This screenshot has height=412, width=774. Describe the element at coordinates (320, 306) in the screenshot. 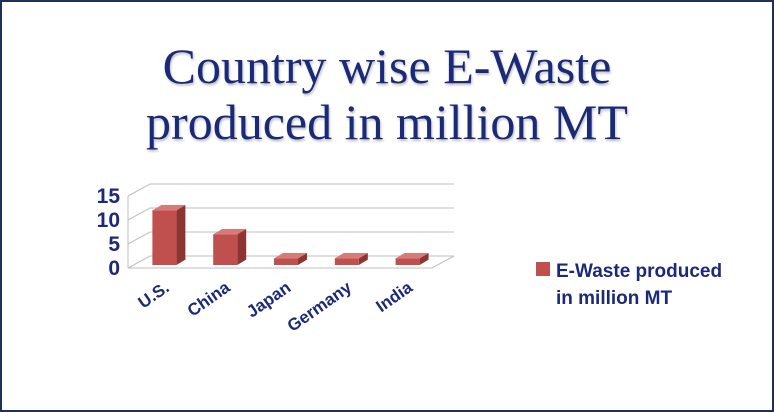

I see `x-tick-label: Germany` at that location.